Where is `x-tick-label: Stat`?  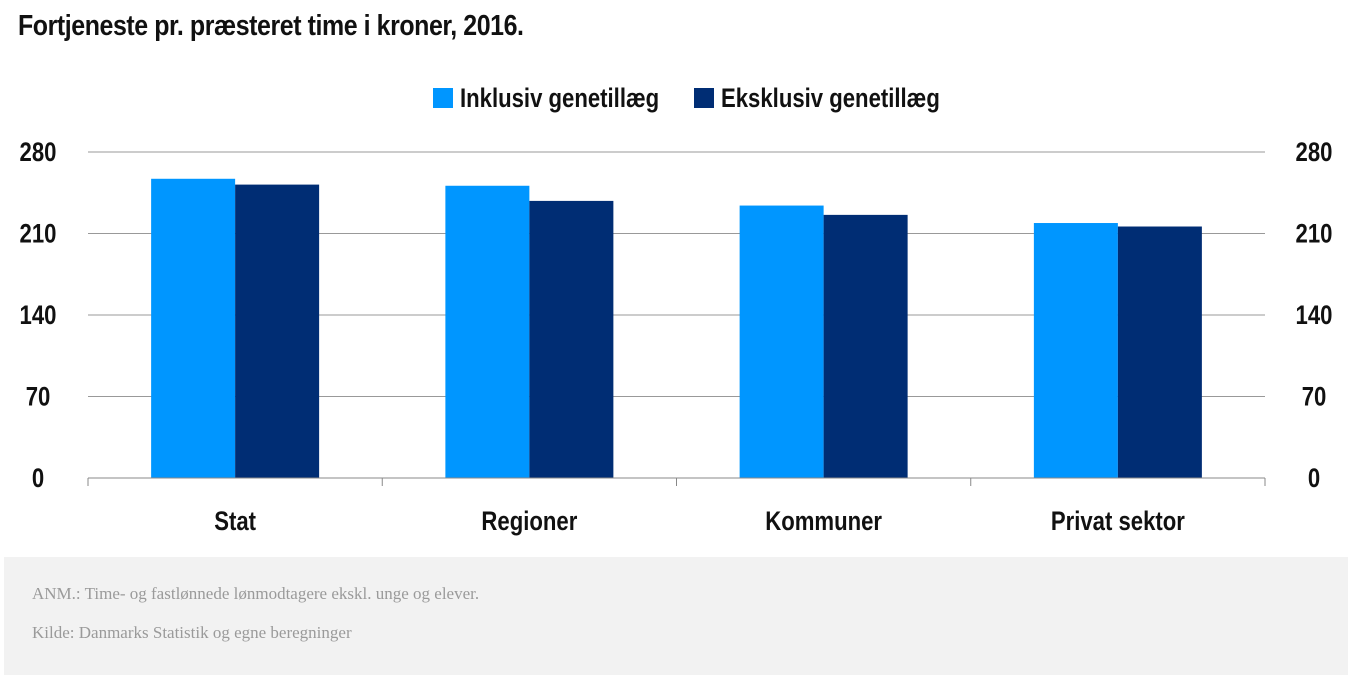
x-tick-label: Stat is located at coordinates (235, 522).